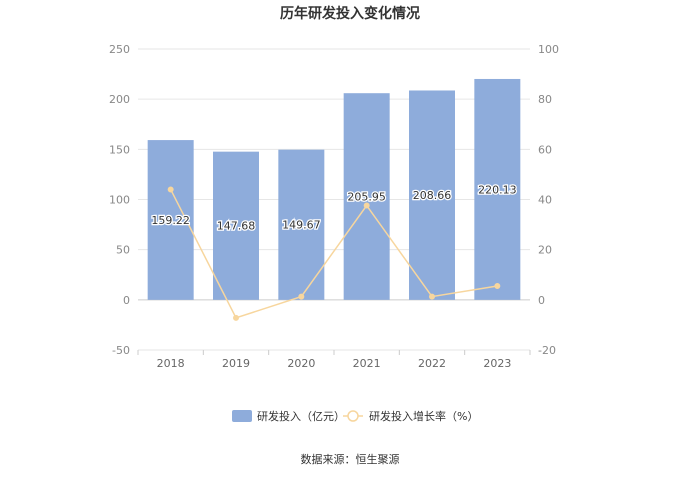 This screenshot has width=700, height=478. Describe the element at coordinates (236, 363) in the screenshot. I see `x-tick-label: 2019` at that location.